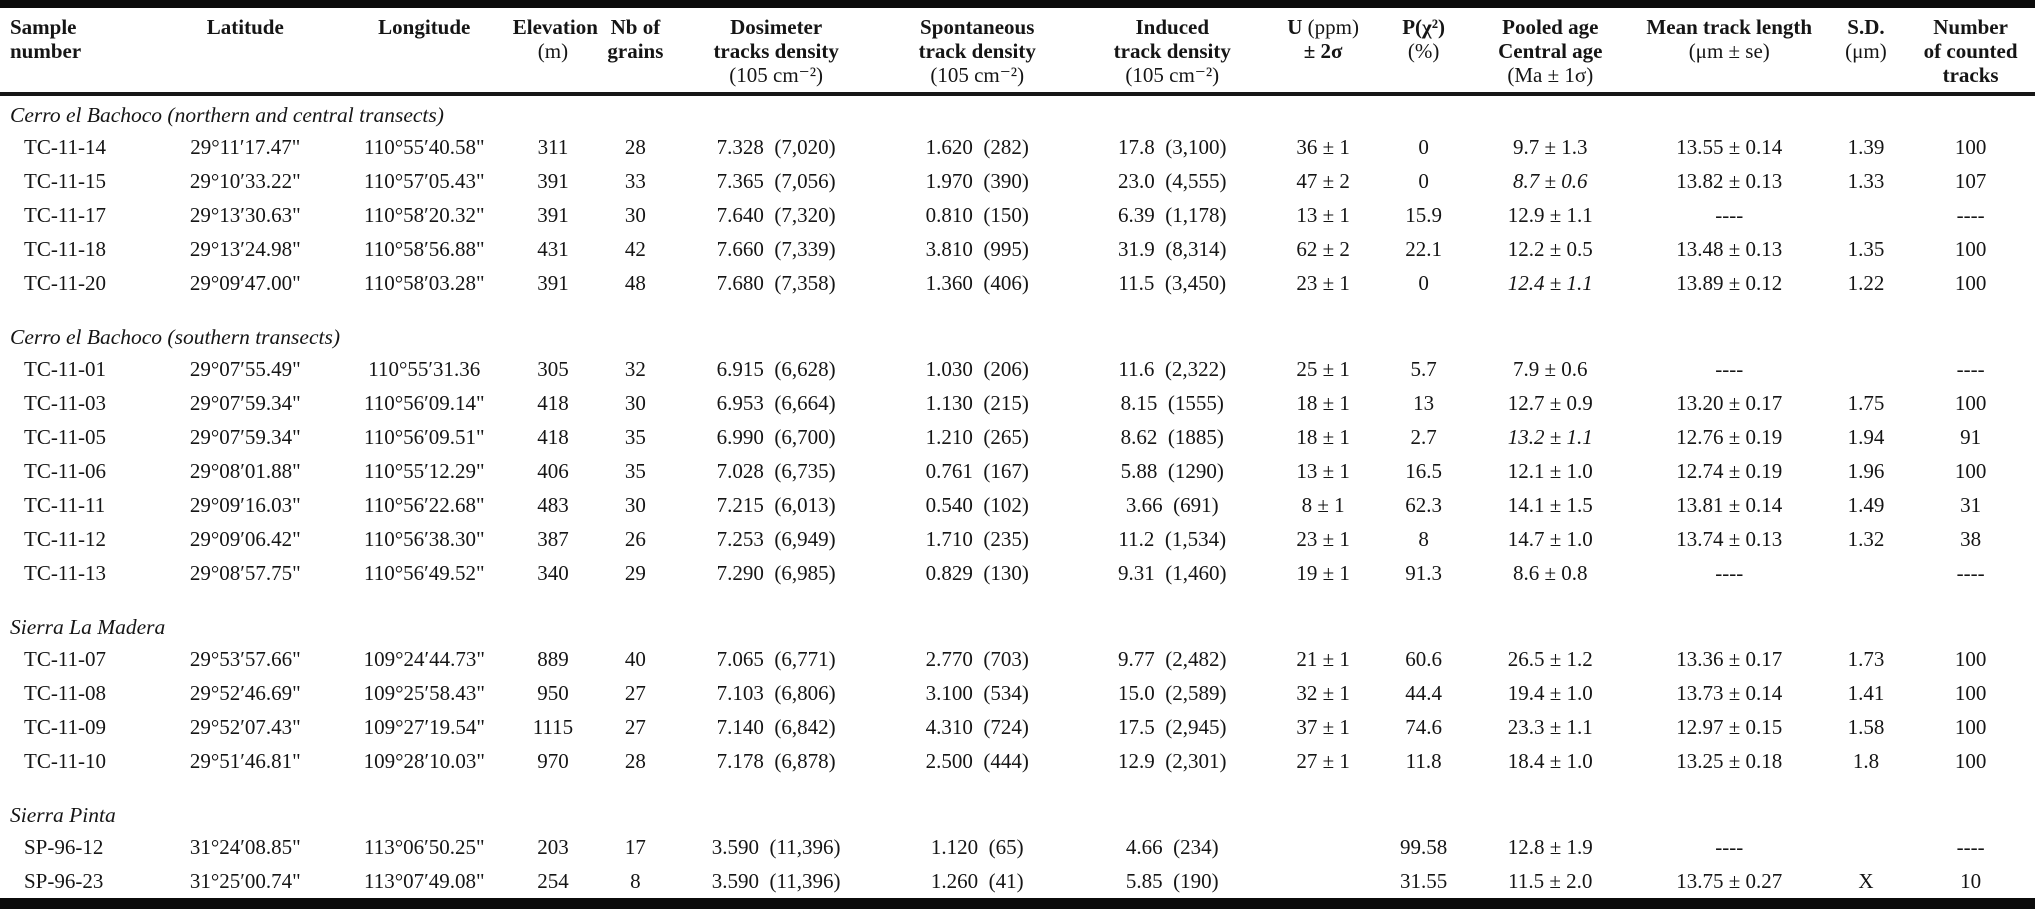  I want to click on cell-sd: X, so click(1866, 881).